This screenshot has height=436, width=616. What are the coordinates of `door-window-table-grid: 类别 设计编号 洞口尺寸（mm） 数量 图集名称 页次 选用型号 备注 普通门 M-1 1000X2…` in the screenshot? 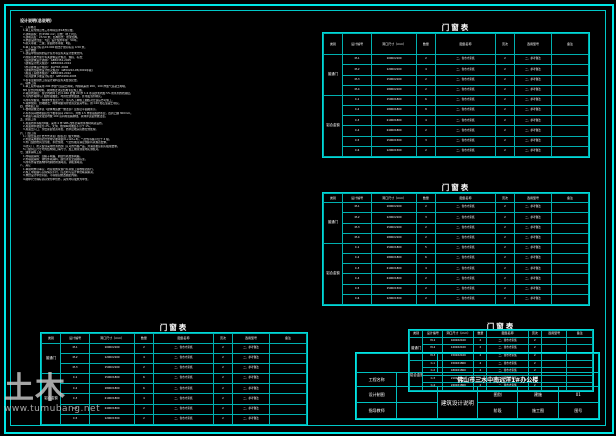 It's located at (456, 95).